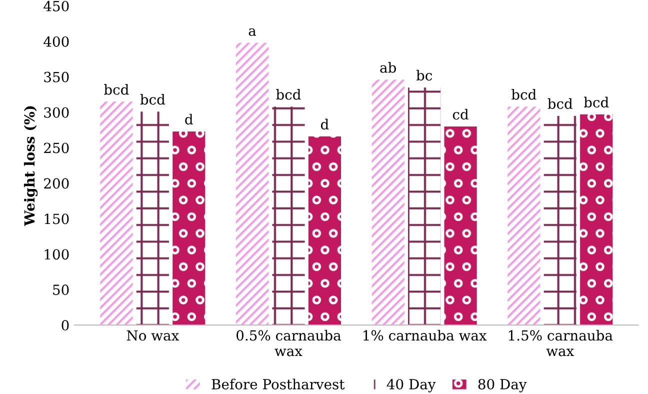 Image resolution: width=648 pixels, height=394 pixels. What do you see at coordinates (411, 385) in the screenshot?
I see `legend-label: 40 Day` at bounding box center [411, 385].